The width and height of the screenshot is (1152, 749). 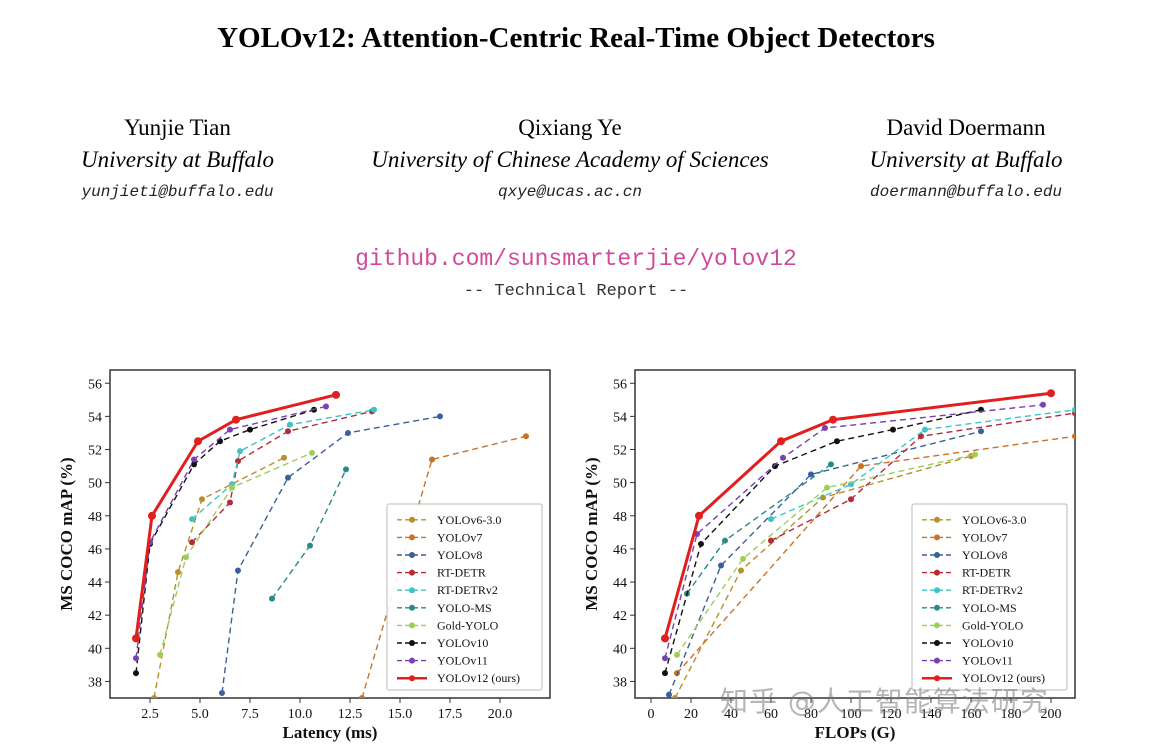 What do you see at coordinates (931, 714) in the screenshot?
I see `x-tick-label: 140` at bounding box center [931, 714].